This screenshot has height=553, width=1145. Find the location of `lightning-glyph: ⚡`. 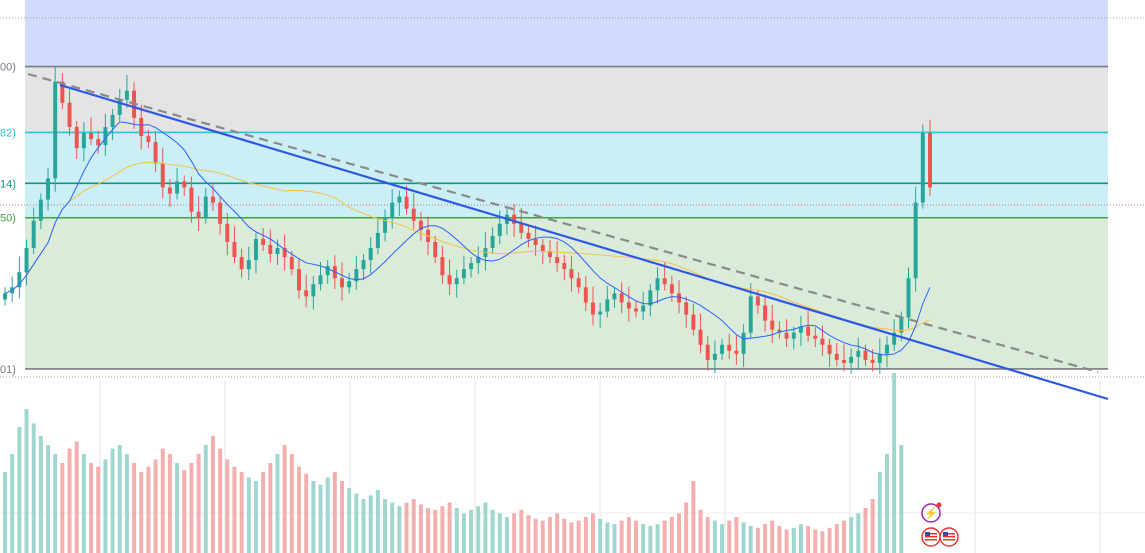

lightning-glyph: ⚡ is located at coordinates (931, 513).